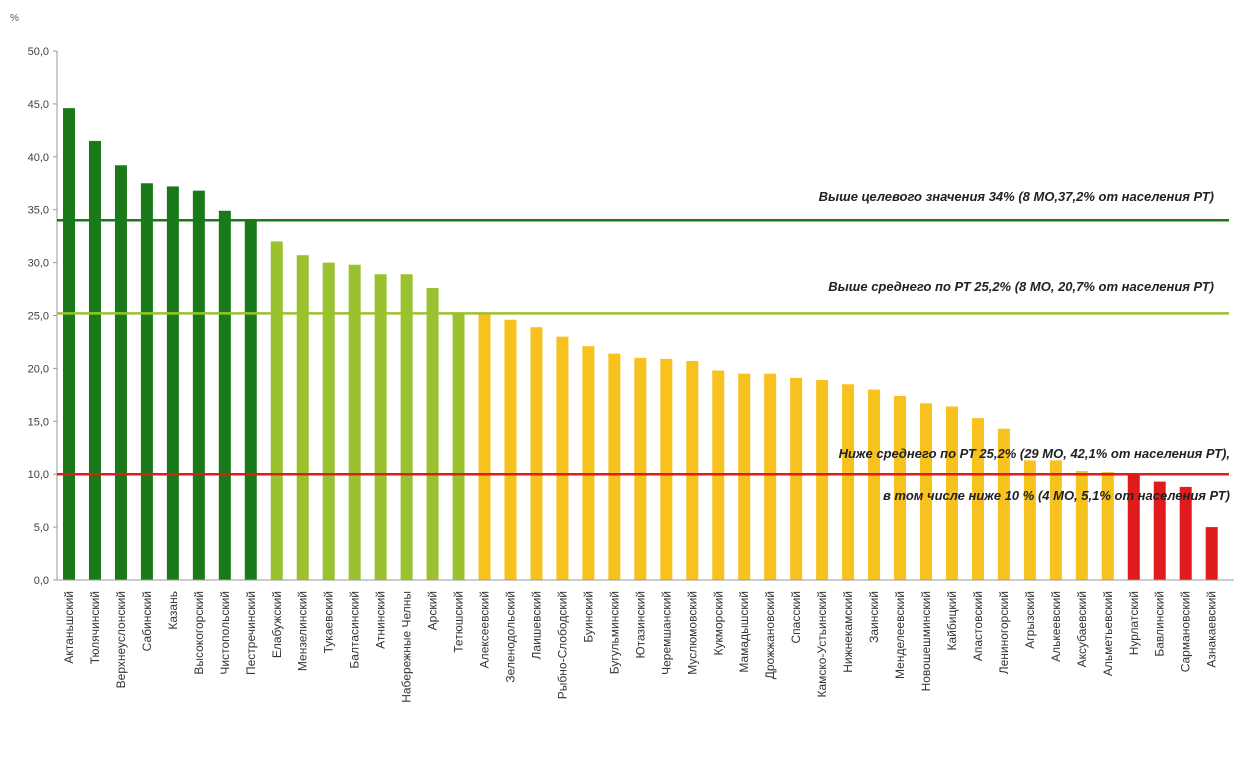 The height and width of the screenshot is (769, 1234). Describe the element at coordinates (277, 624) in the screenshot. I see `x-tick-label: Елабужский` at that location.